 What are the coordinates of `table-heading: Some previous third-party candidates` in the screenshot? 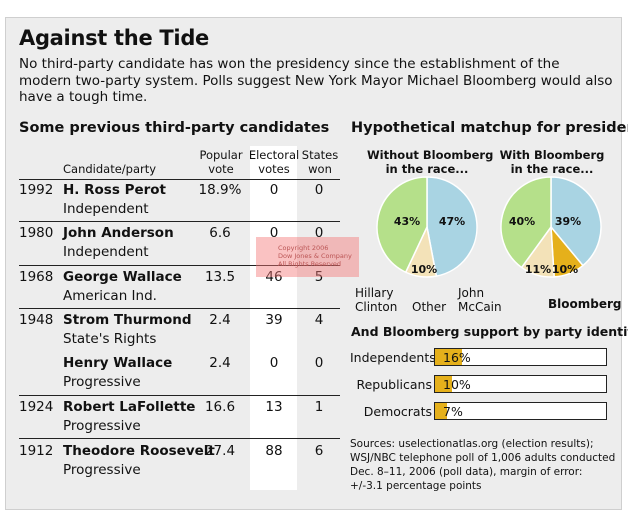 It's located at (174, 128).